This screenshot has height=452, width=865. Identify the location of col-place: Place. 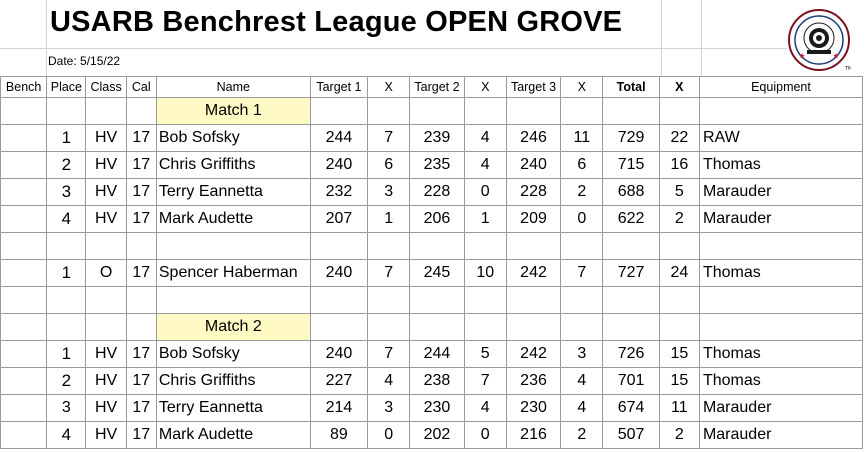
(66, 87).